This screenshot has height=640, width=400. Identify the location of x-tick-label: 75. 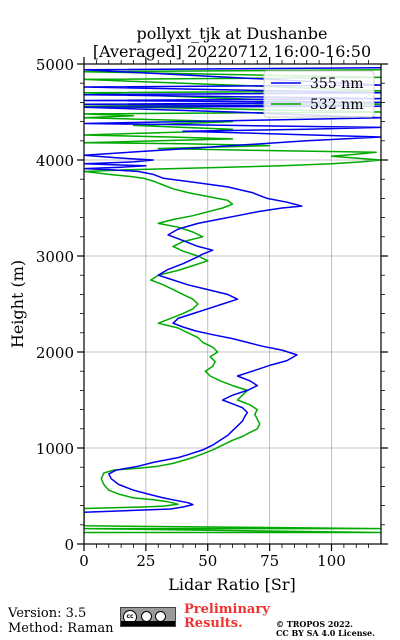
(269, 561).